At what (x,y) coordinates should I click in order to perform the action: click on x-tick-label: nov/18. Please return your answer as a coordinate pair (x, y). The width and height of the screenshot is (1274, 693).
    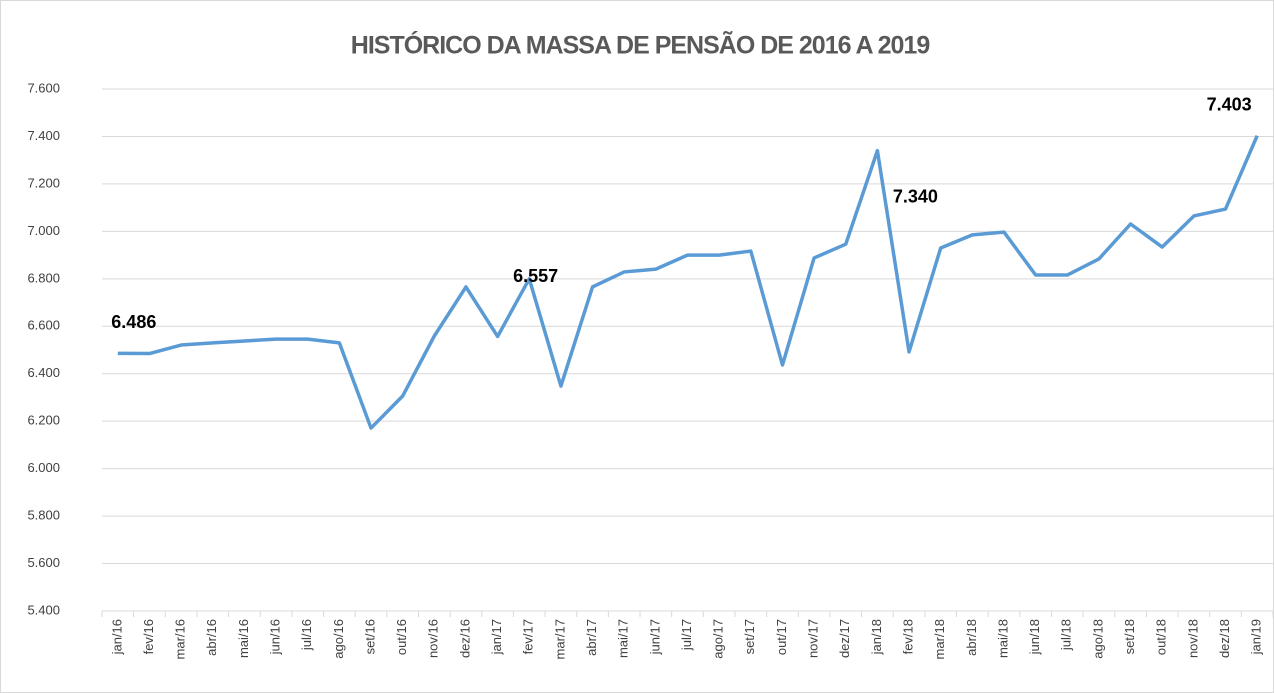
    Looking at the image, I should click on (1192, 638).